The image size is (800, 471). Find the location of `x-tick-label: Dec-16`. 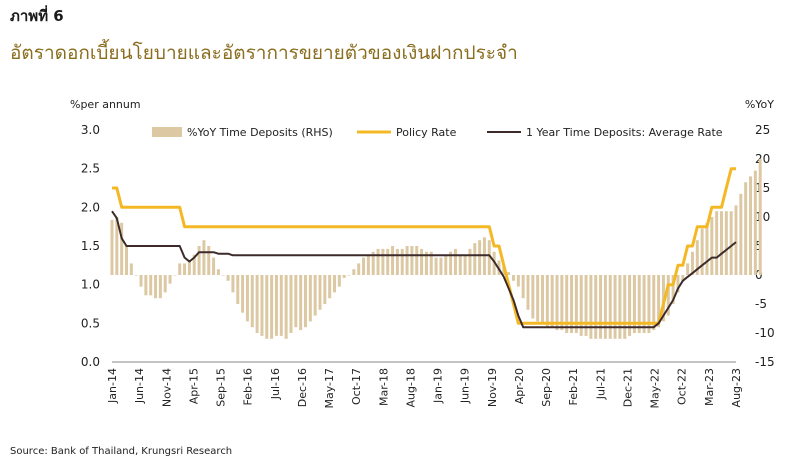

x-tick-label: Dec-16 is located at coordinates (302, 387).